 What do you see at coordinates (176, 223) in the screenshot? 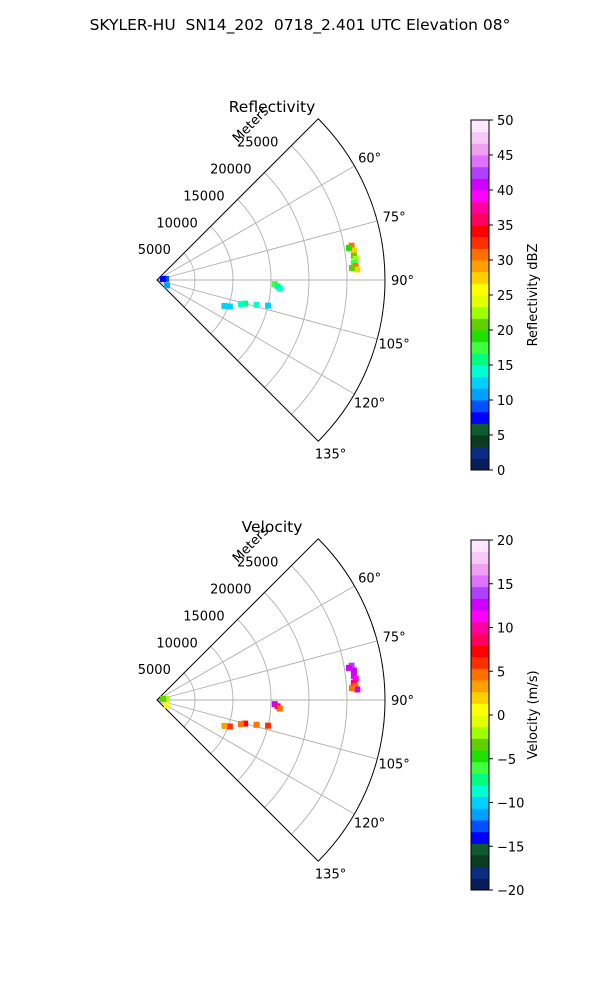
I see `r-tick-label: 10000` at bounding box center [176, 223].